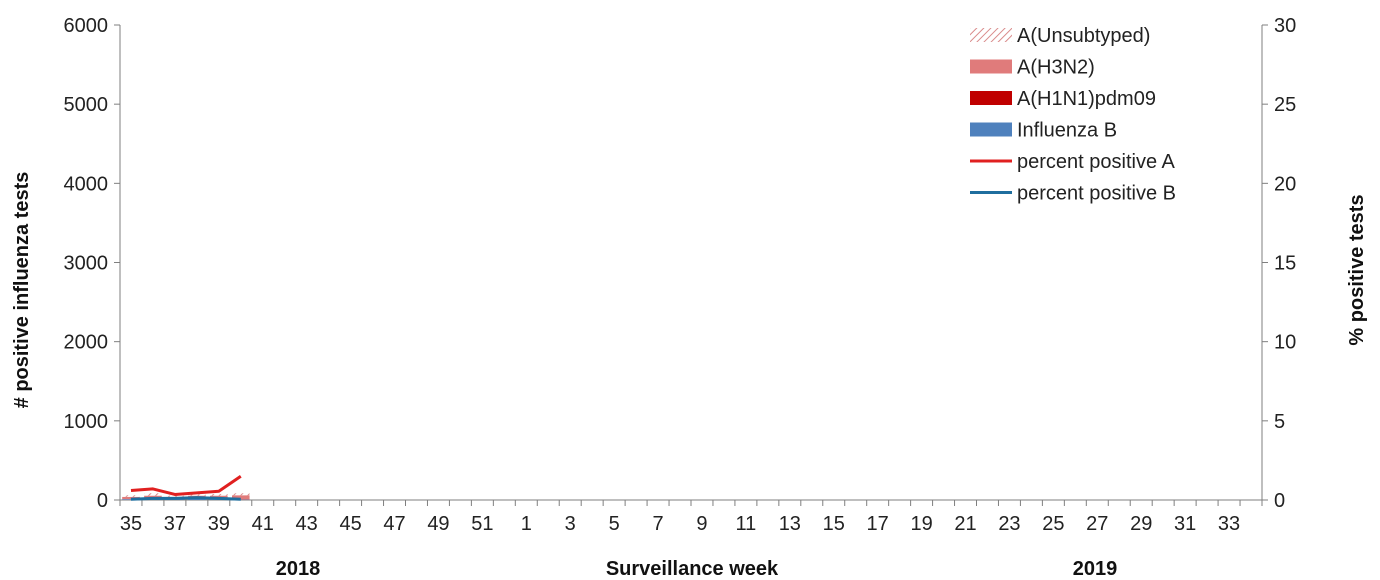 The height and width of the screenshot is (580, 1380). What do you see at coordinates (692, 569) in the screenshot?
I see `x-axis-title: Surveillance week` at bounding box center [692, 569].